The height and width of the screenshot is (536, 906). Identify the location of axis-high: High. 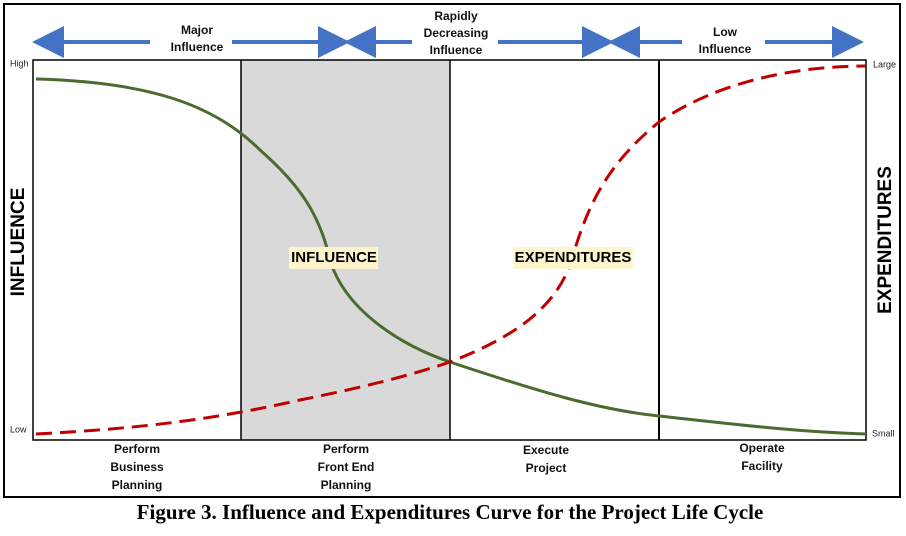
(19, 63).